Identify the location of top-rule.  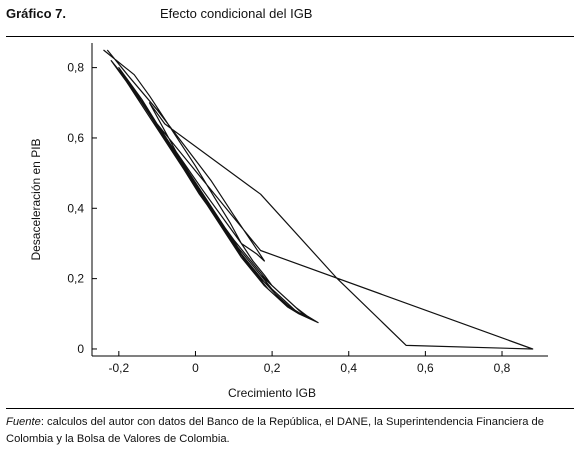
(290, 36).